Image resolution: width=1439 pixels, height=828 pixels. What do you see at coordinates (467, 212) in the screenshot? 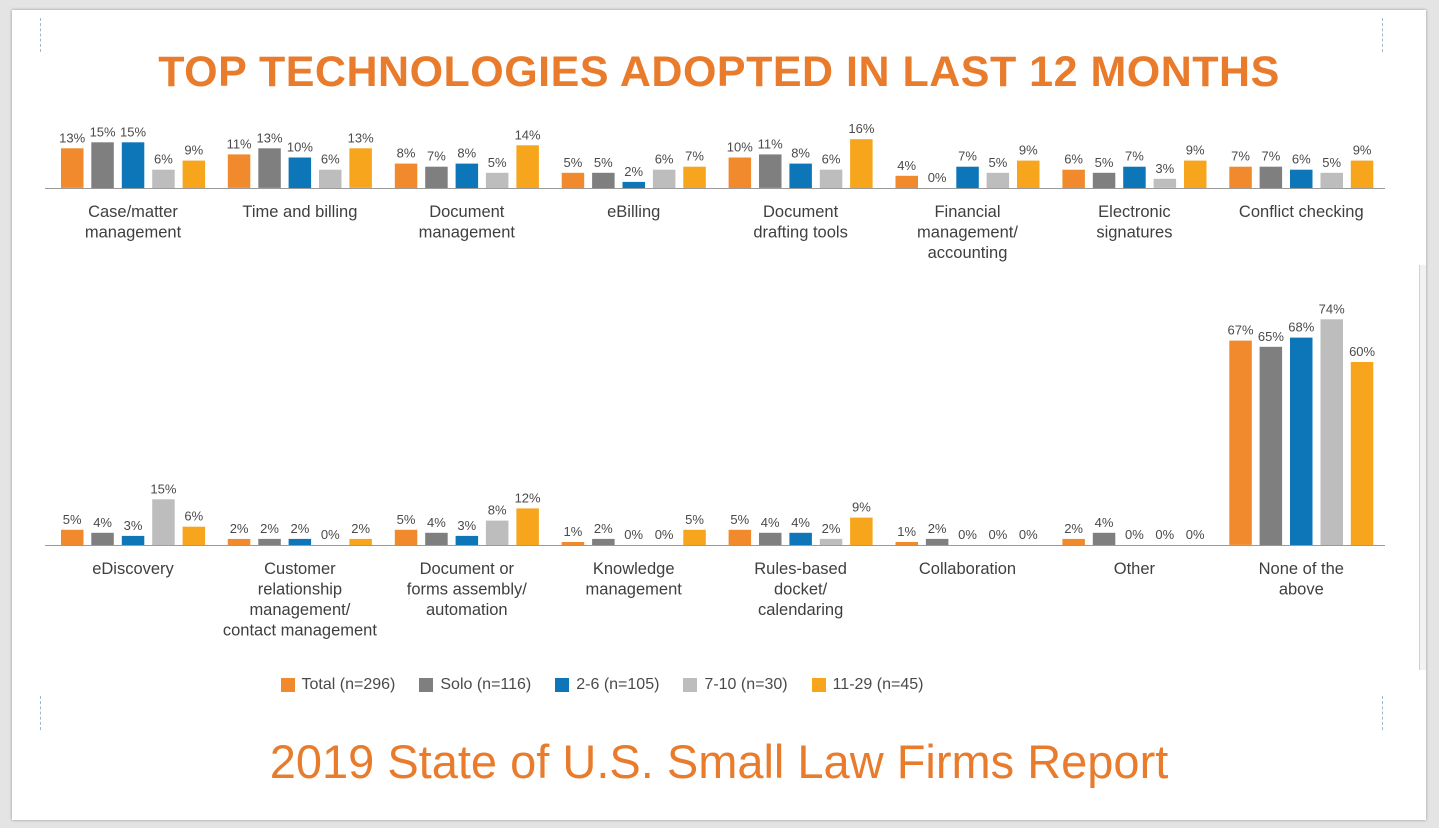
I see `category-label: Document` at bounding box center [467, 212].